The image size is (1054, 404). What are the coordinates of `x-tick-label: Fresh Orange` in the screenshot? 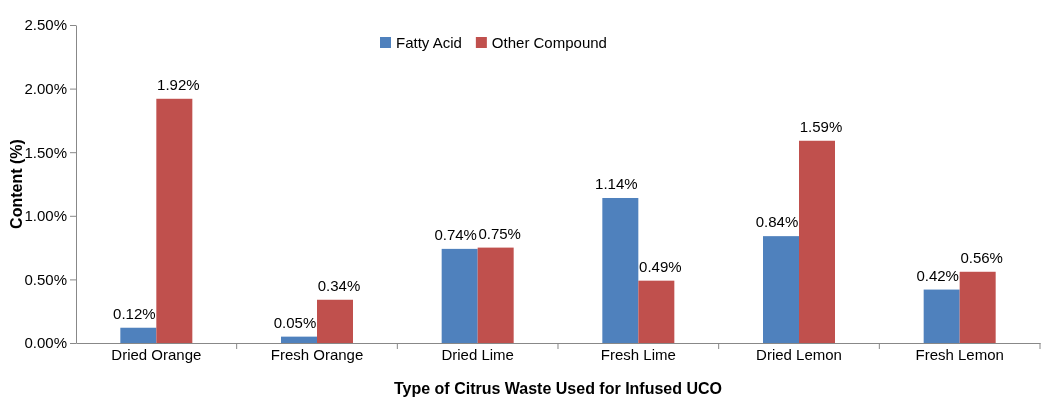 It's located at (317, 354).